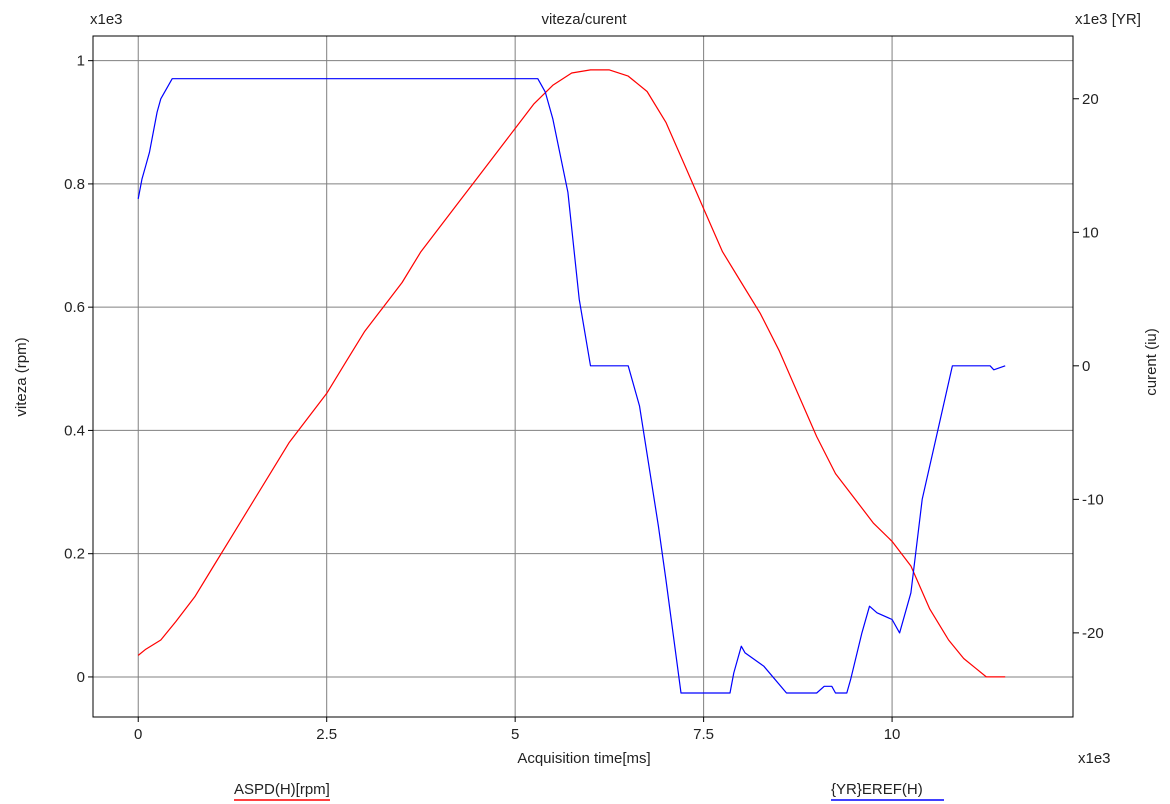 The image size is (1170, 804). What do you see at coordinates (584, 19) in the screenshot?
I see `chart-title: viteza/curent` at bounding box center [584, 19].